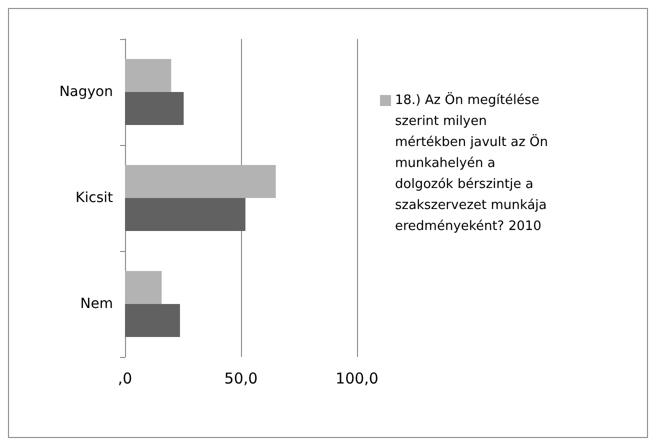  I want to click on x-tick-label: ,0, so click(125, 379).